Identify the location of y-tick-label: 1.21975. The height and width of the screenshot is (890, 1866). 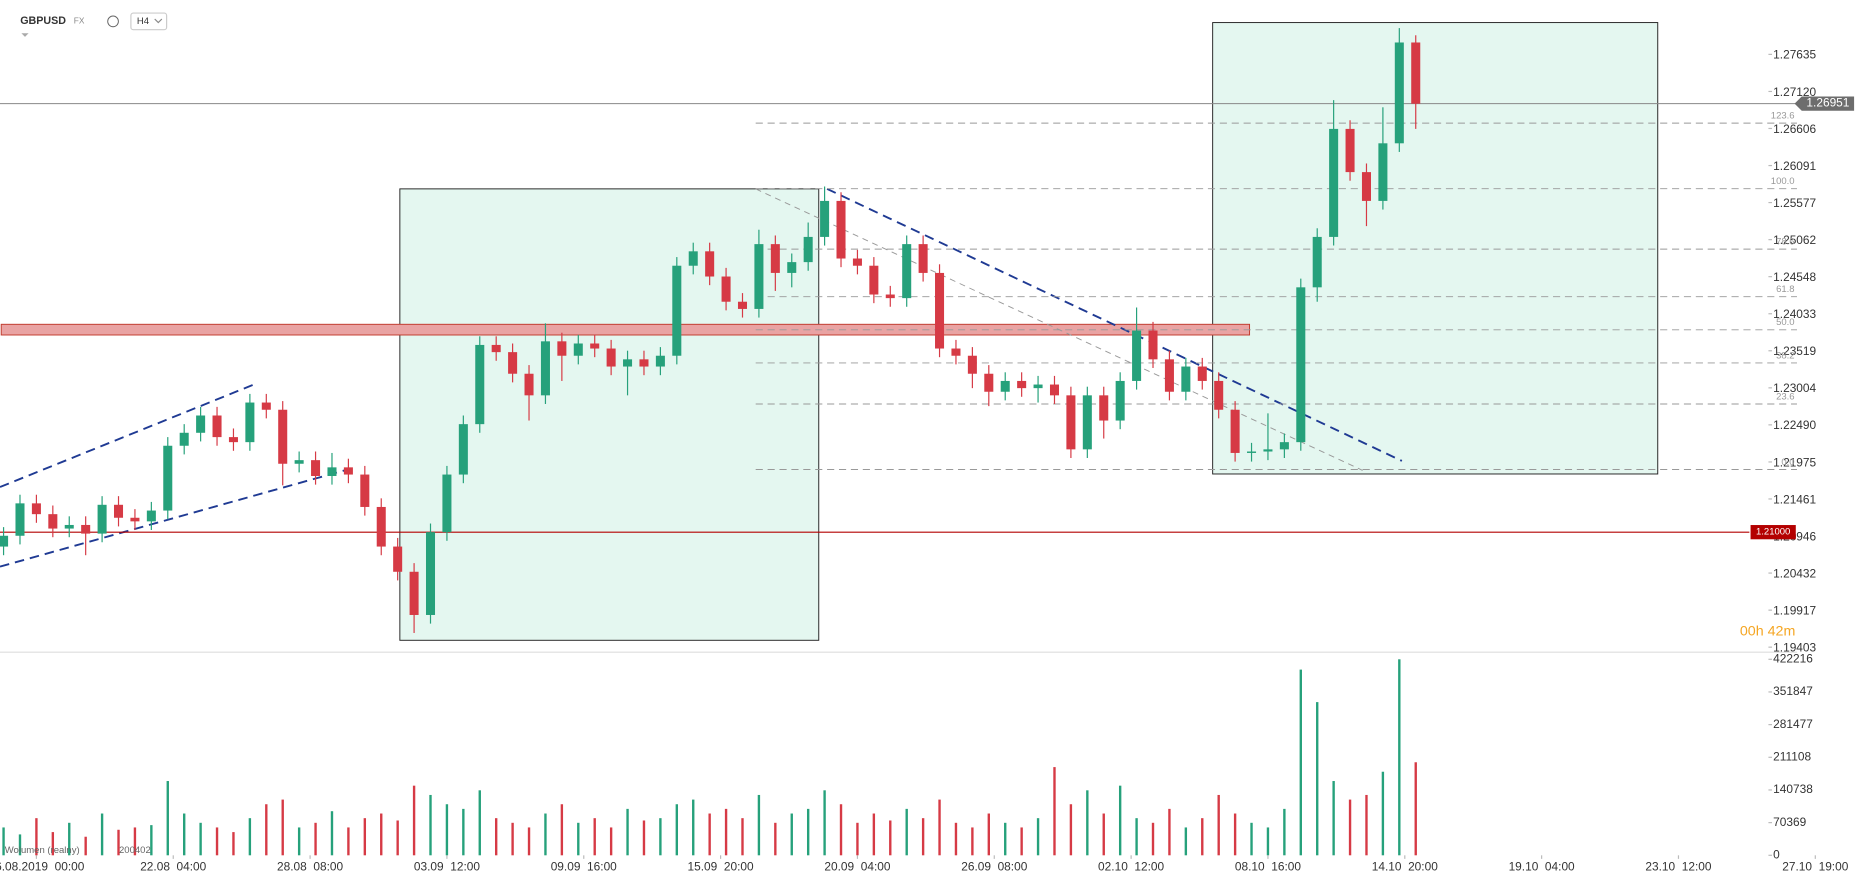
(1794, 462).